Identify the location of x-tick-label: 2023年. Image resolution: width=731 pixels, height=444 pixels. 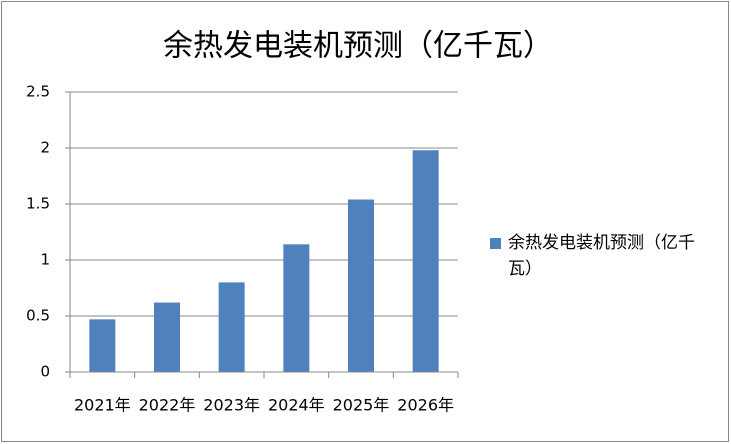
(231, 405).